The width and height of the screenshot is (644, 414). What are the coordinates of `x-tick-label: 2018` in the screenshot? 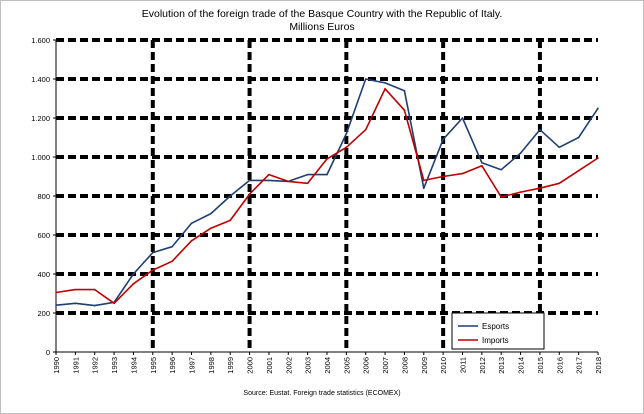 It's located at (598, 365).